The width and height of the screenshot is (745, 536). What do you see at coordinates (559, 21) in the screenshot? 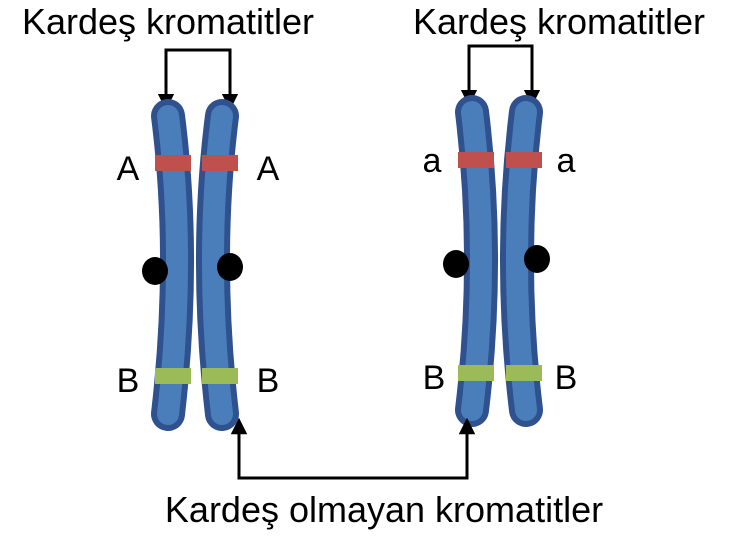
I see `sister-chromatids-label-right: Kardeş kromatitler` at bounding box center [559, 21].